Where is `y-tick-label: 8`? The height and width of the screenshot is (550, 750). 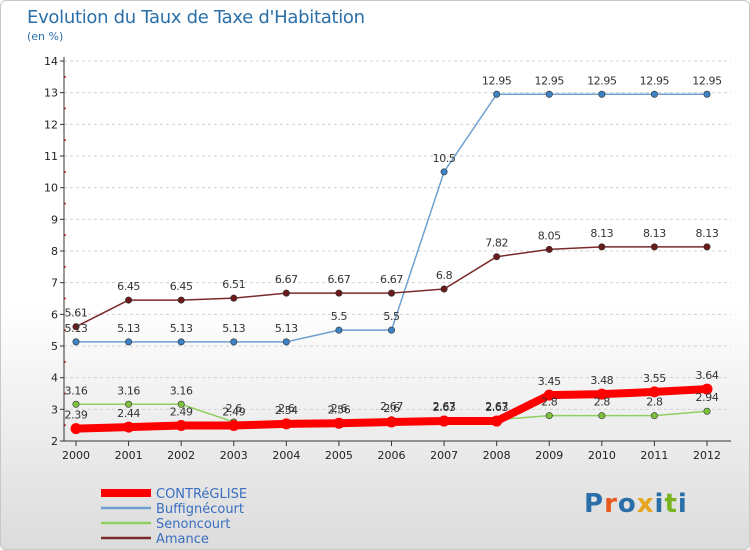
y-tick-label: 8 is located at coordinates (54, 251).